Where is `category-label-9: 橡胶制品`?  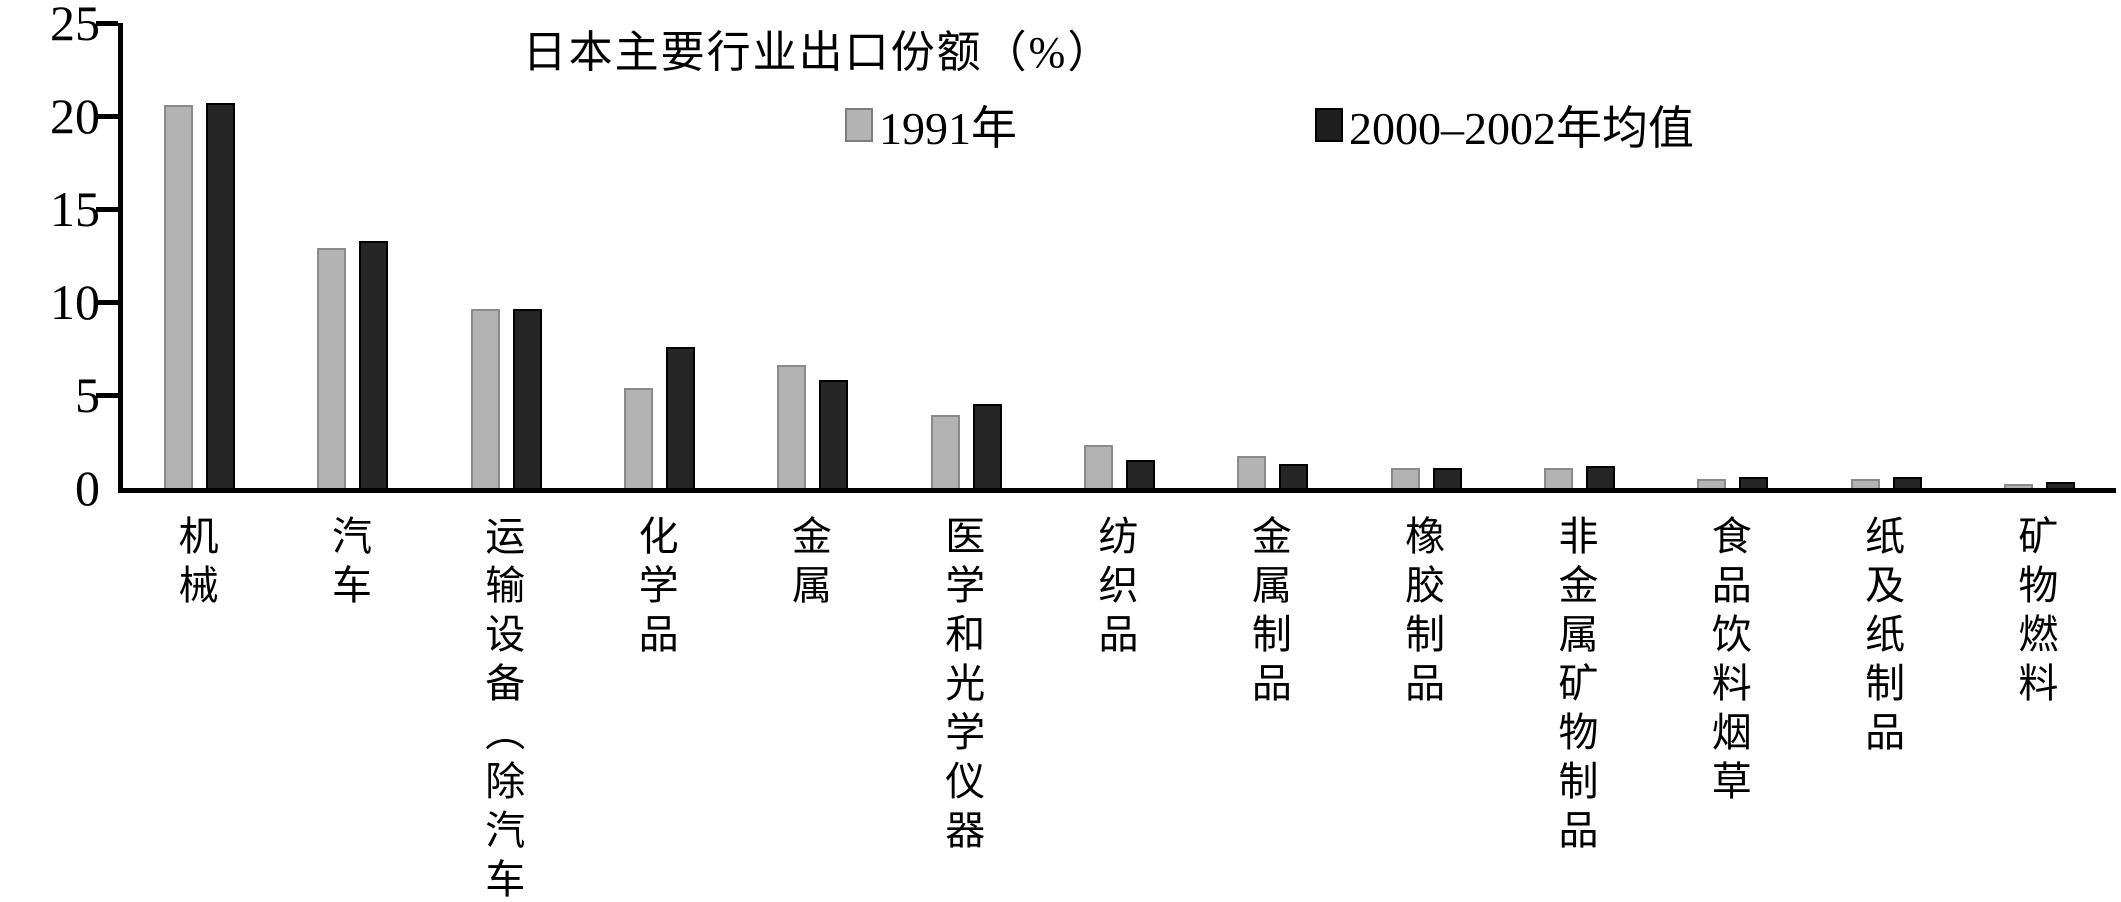
category-label-9: 橡胶制品 is located at coordinates (1422, 613).